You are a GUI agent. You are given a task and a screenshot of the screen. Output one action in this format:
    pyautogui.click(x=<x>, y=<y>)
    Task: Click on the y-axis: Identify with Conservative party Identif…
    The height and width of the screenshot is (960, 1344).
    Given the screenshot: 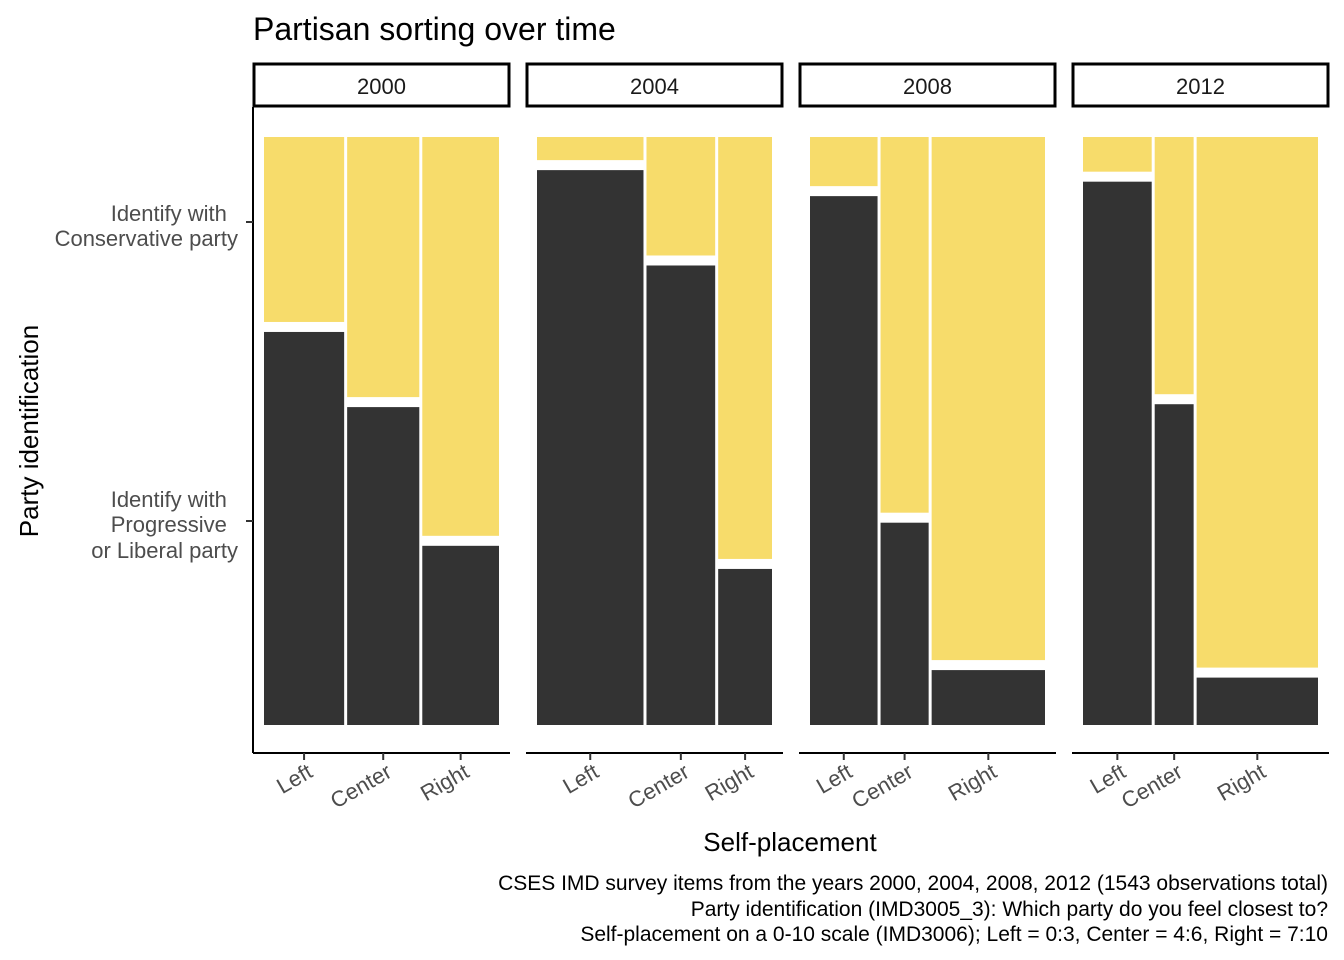 What is the action you would take?
    pyautogui.click(x=154, y=430)
    